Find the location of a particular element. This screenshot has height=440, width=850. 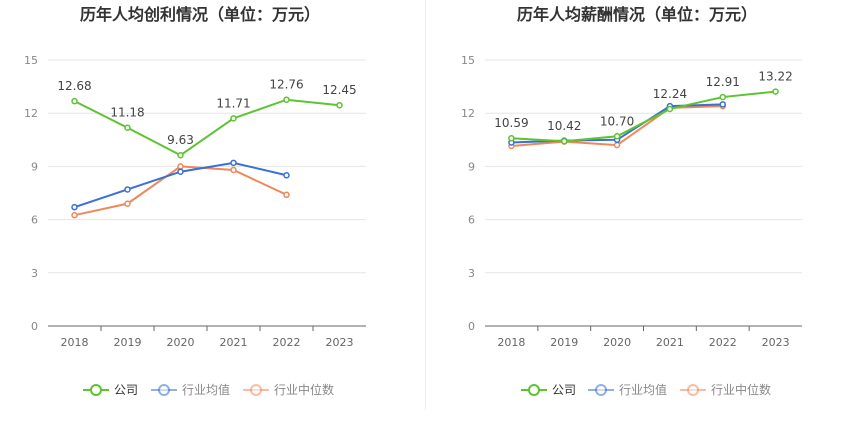

data-label: 9.63 is located at coordinates (180, 140).